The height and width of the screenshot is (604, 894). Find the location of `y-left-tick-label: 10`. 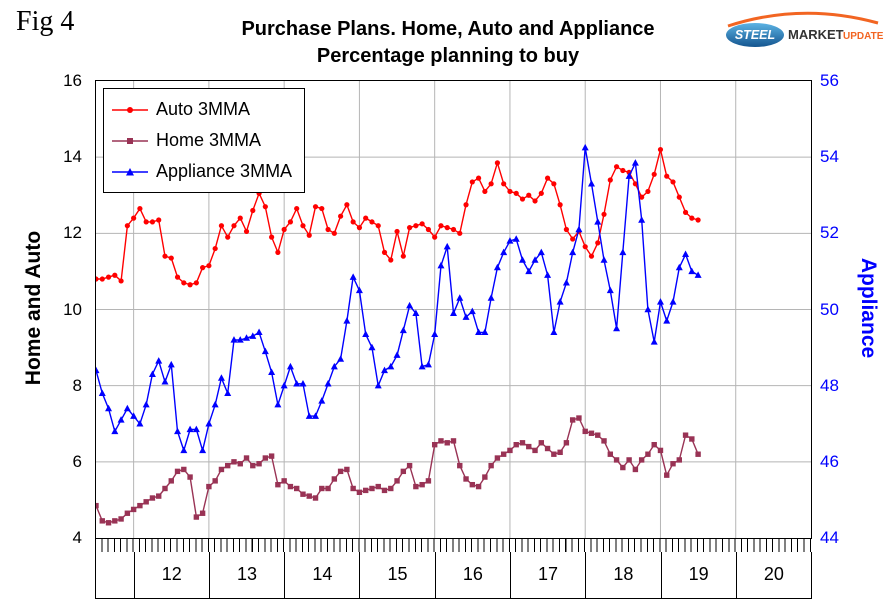

y-left-tick-label: 10 is located at coordinates (72, 309).